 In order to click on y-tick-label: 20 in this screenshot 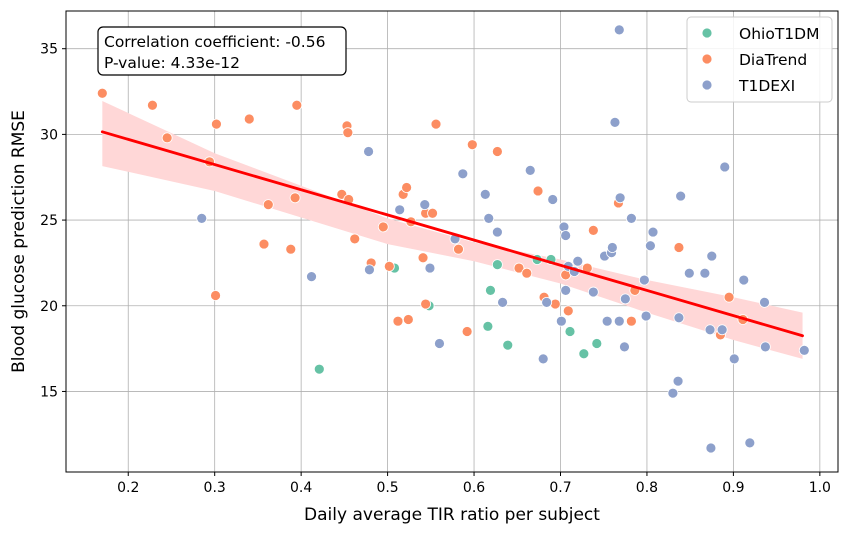, I will do `click(49, 307)`.